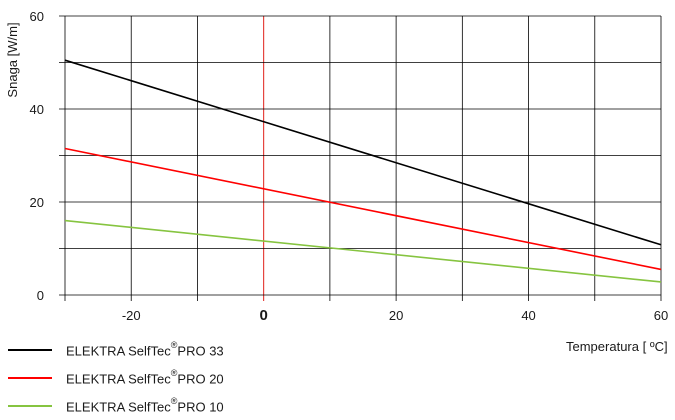 The width and height of the screenshot is (675, 420). Describe the element at coordinates (37, 16) in the screenshot. I see `y-tick-label: 60` at that location.